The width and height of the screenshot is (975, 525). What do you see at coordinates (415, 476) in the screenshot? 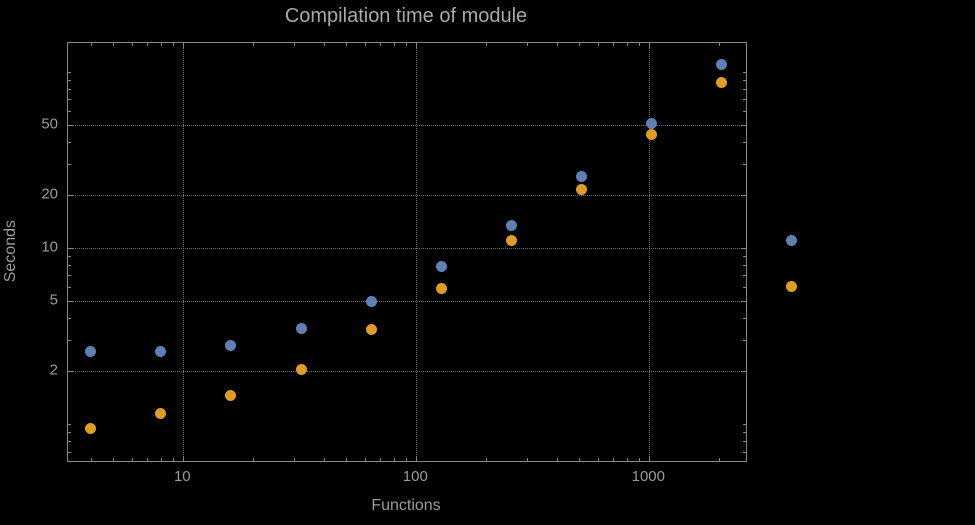
I see `x-tick-label: 100` at bounding box center [415, 476].